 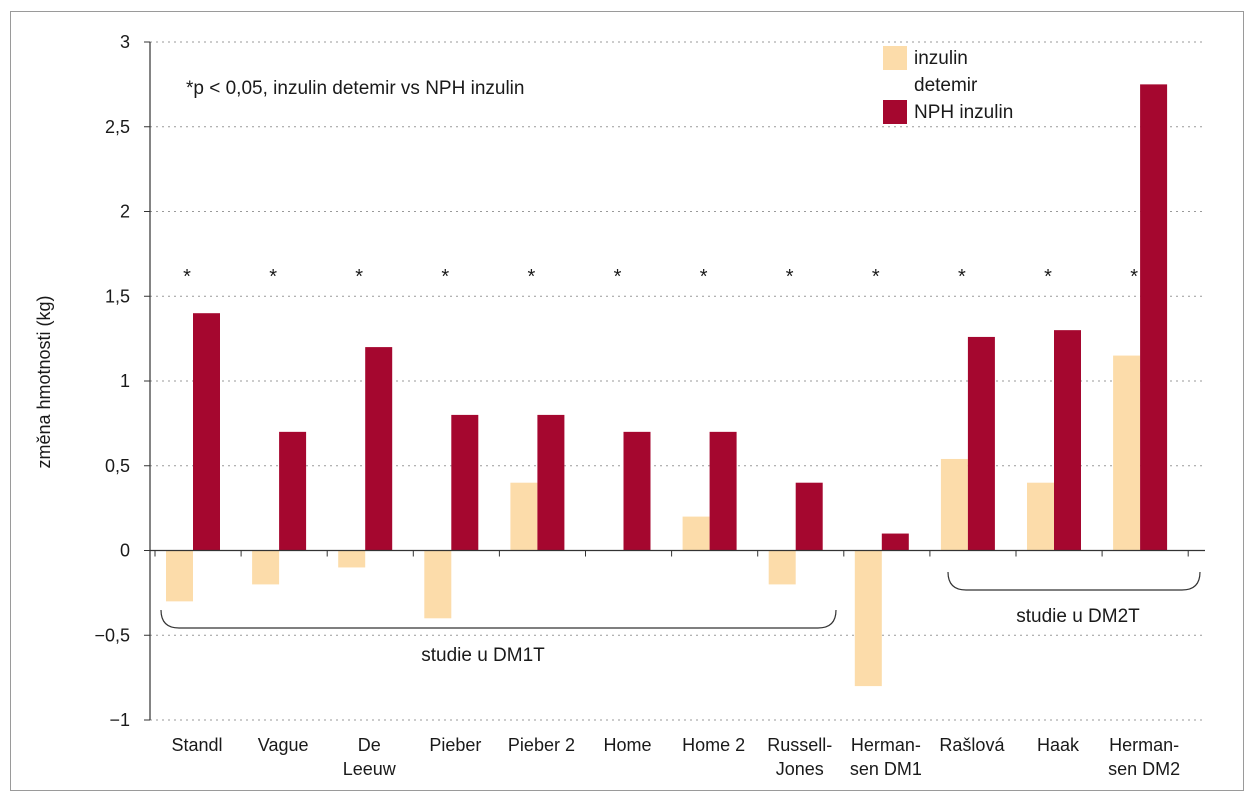 What do you see at coordinates (628, 745) in the screenshot?
I see `x-category-label: Home` at bounding box center [628, 745].